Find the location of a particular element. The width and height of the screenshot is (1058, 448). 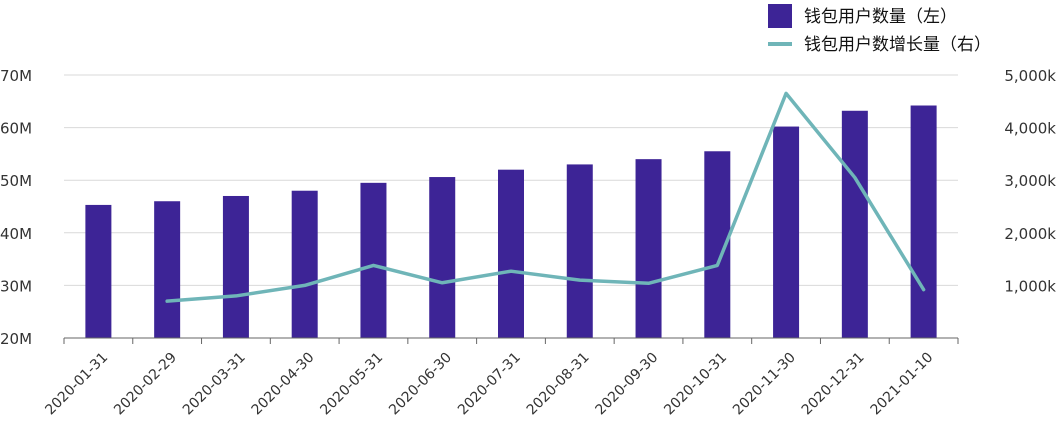

x-tick-label: 2021-01-10 is located at coordinates (902, 384).